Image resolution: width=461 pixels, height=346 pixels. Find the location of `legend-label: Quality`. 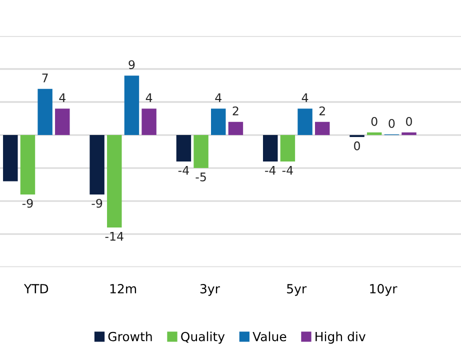

legend-label: Quality is located at coordinates (203, 338).